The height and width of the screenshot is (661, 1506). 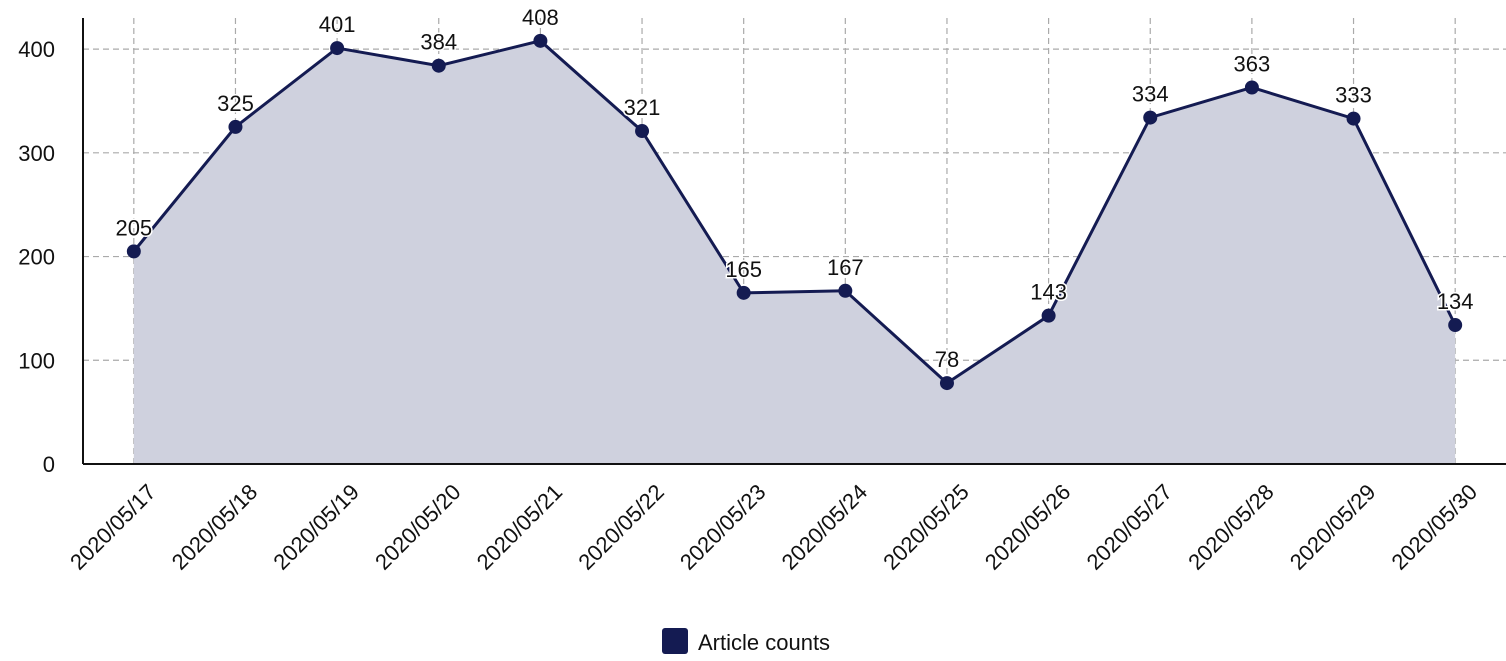 What do you see at coordinates (316, 527) in the screenshot?
I see `x-tick-label: 2020/05/19` at bounding box center [316, 527].